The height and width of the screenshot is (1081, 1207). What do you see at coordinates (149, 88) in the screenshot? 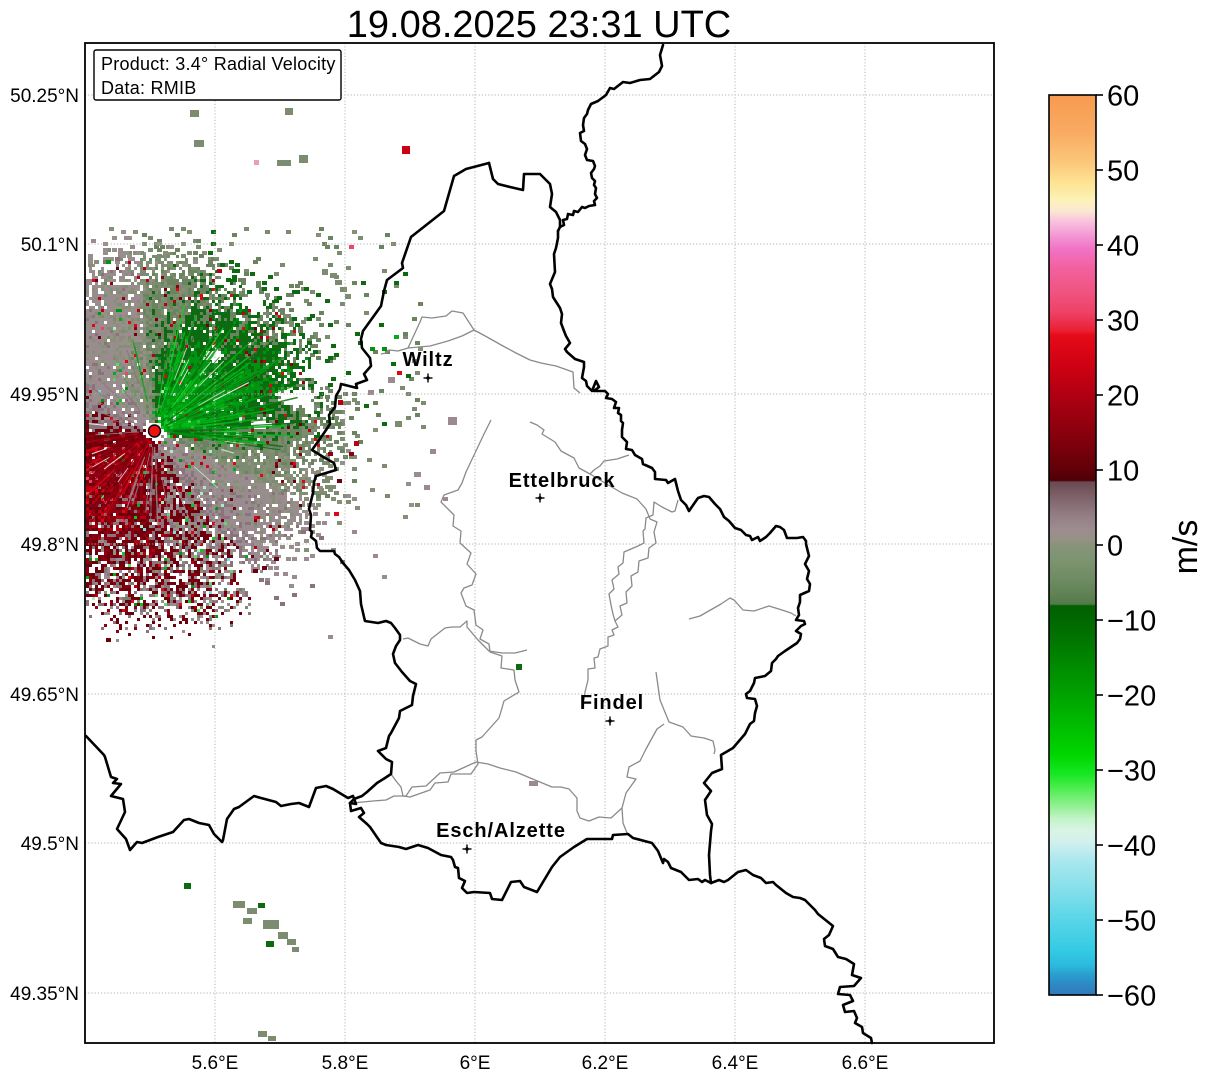
I see `svg-text: Data: RMIB` at bounding box center [149, 88].